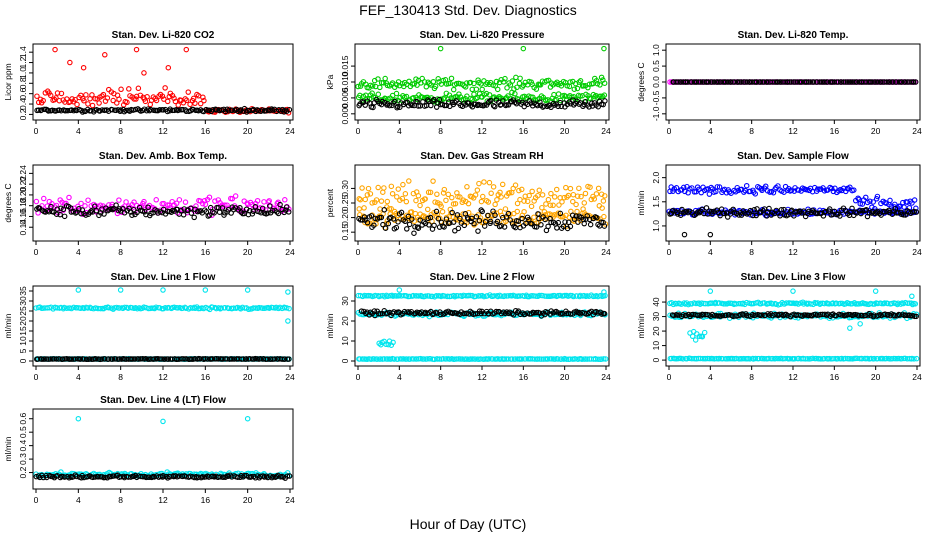 The width and height of the screenshot is (936, 540). I want to click on x-tick-label: 24, so click(290, 131).